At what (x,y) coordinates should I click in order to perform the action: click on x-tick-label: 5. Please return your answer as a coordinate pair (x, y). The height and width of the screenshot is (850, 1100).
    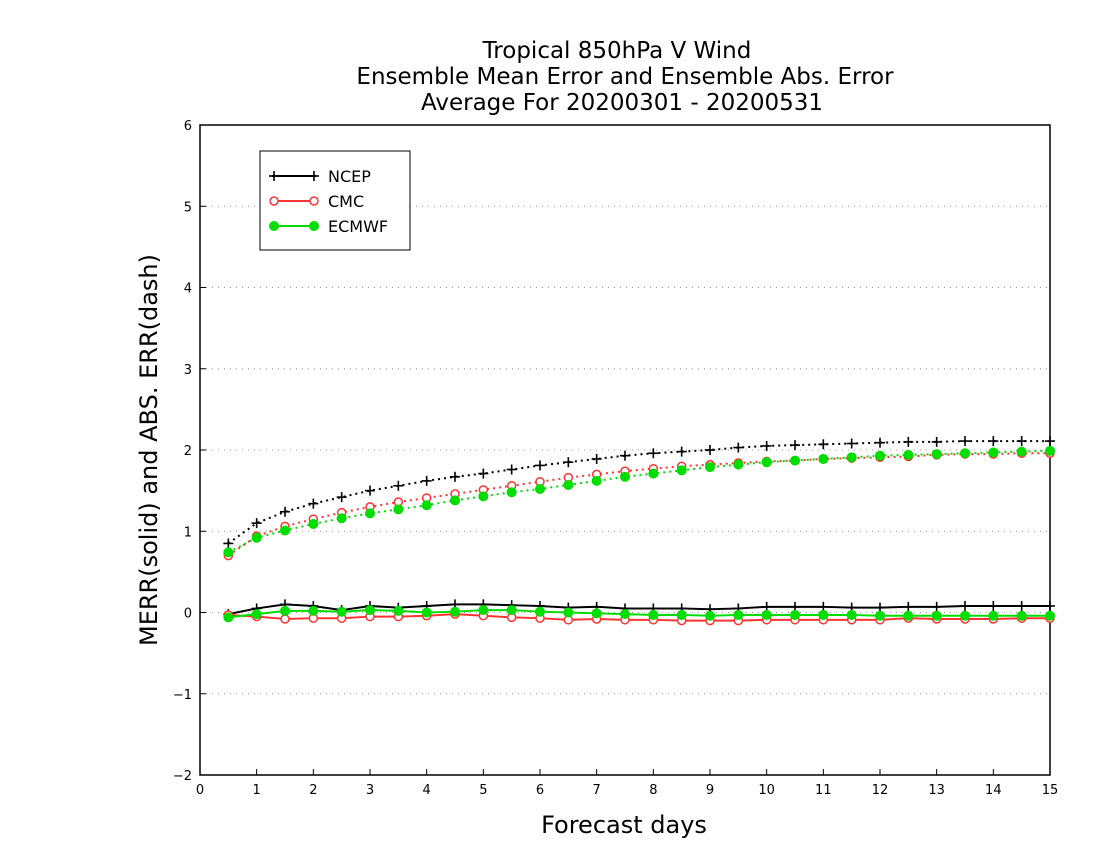
    Looking at the image, I should click on (483, 790).